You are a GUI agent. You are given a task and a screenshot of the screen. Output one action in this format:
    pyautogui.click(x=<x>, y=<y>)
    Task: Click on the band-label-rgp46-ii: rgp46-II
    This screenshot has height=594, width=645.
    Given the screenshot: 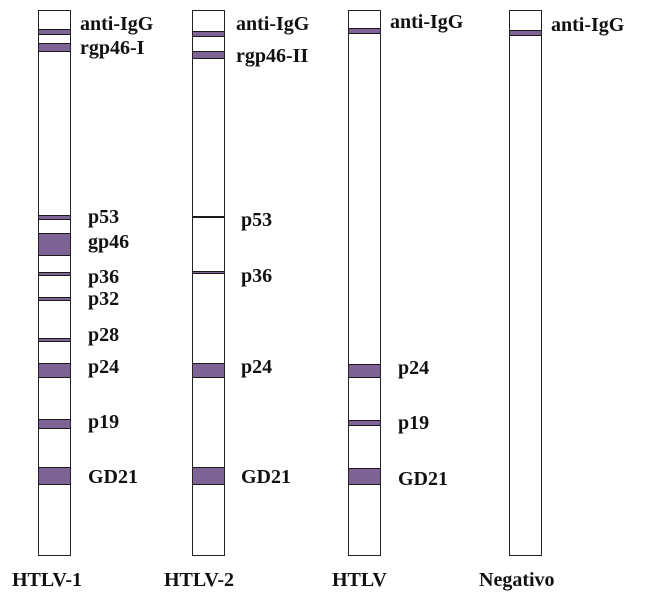 What is the action you would take?
    pyautogui.click(x=272, y=56)
    